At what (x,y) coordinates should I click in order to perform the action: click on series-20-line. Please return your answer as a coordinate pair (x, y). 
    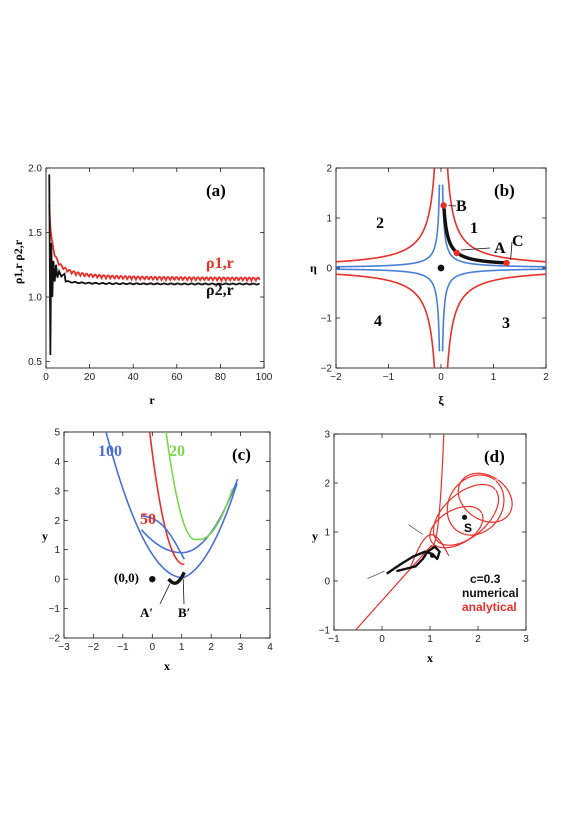
    Looking at the image, I should click on (199, 486).